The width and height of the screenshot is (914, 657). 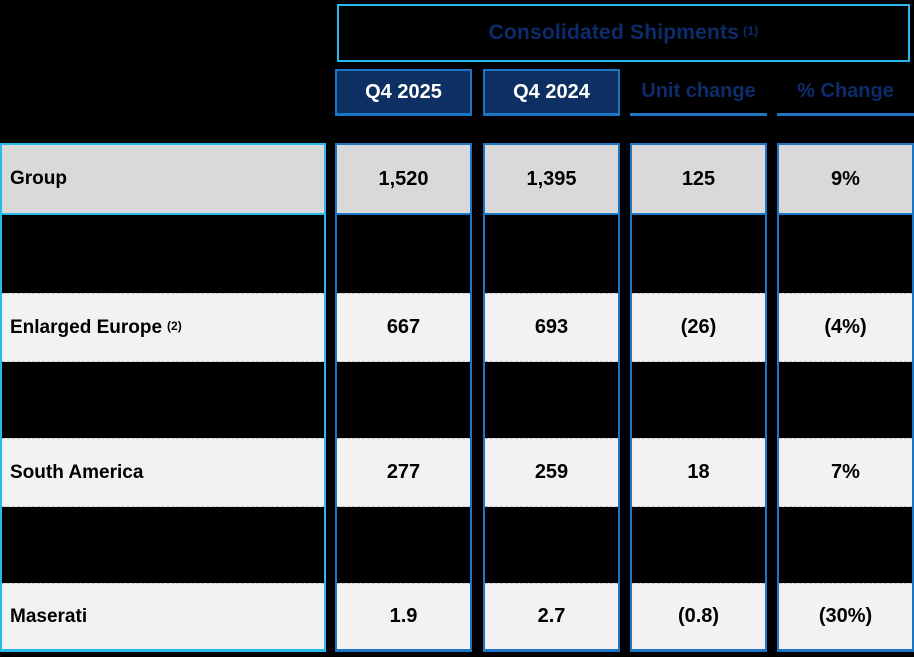 What do you see at coordinates (174, 325) in the screenshot?
I see `row-footnote-marker: (2)` at bounding box center [174, 325].